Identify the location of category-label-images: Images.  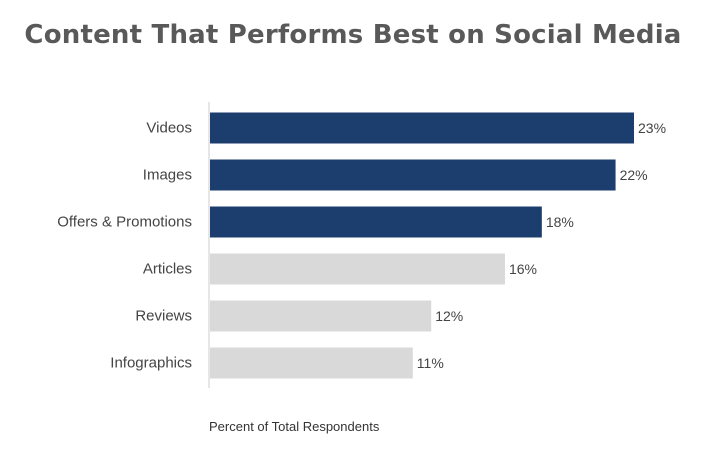
(167, 175).